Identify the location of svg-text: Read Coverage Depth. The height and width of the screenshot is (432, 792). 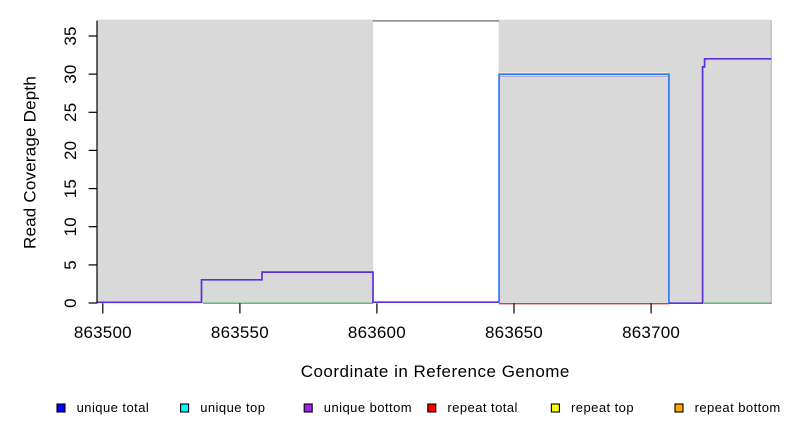
(30, 162).